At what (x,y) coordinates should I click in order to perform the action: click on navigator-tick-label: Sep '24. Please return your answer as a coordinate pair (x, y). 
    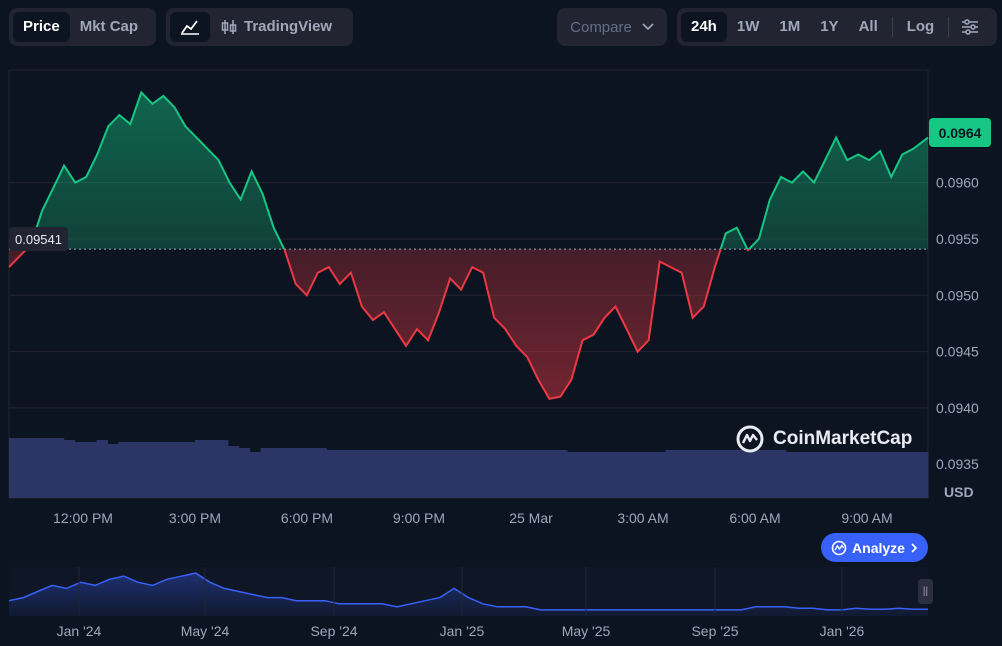
    Looking at the image, I should click on (333, 631).